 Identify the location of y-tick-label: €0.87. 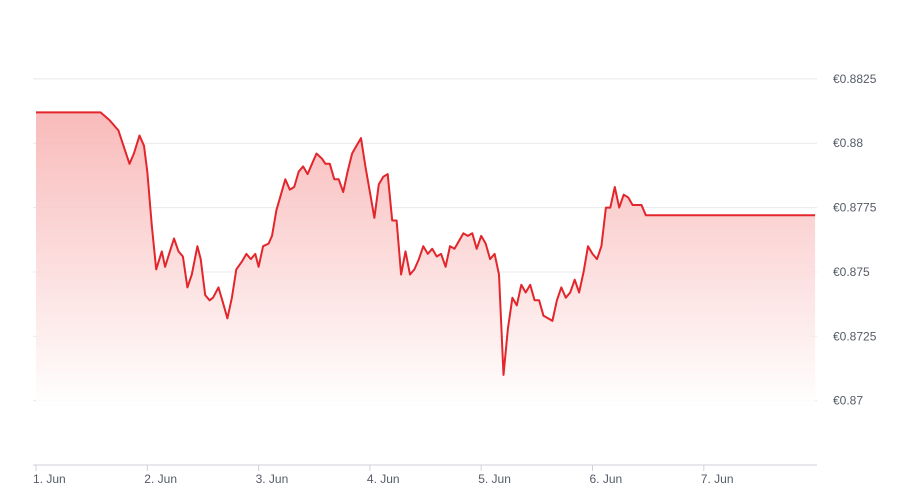
(848, 401).